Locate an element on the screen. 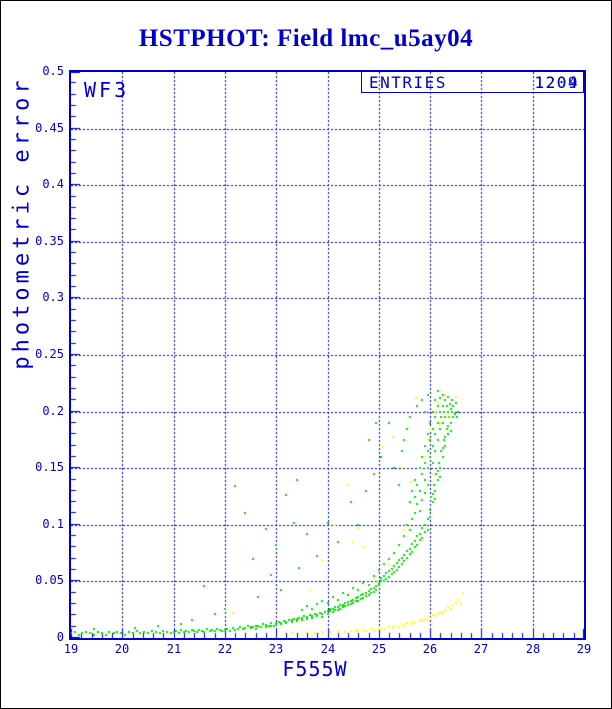 Image resolution: width=612 pixels, height=709 pixels. entries-value-yellow: 1209 is located at coordinates (556, 82).